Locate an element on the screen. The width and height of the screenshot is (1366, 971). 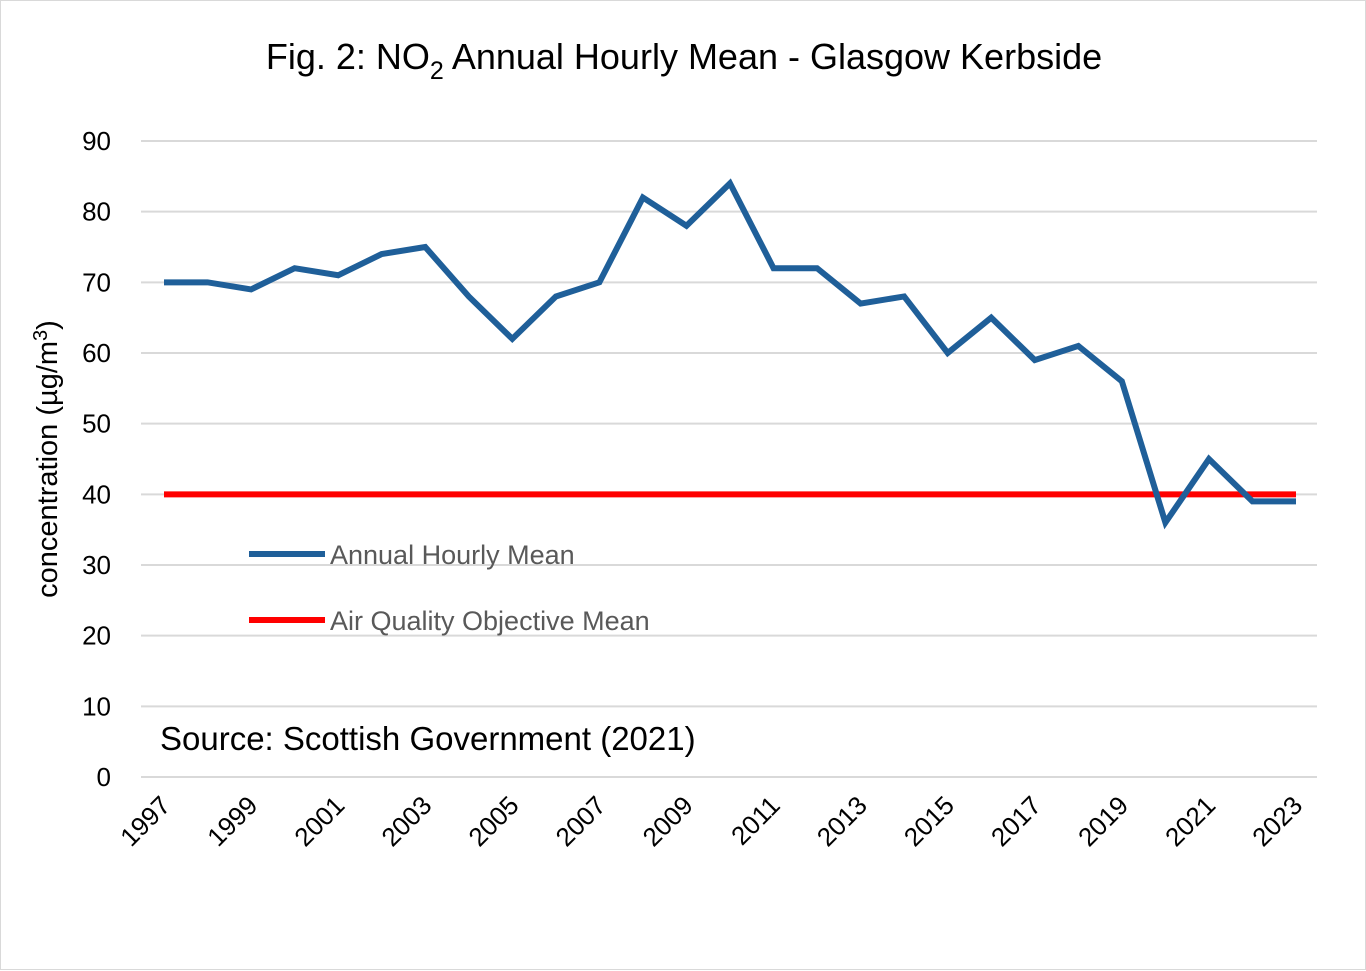
x-tick-label: 2009 is located at coordinates (668, 821).